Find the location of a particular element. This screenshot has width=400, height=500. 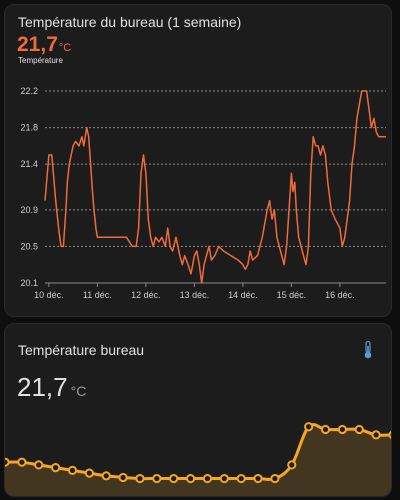

sensor-temperature-unit: °C is located at coordinates (78, 391).